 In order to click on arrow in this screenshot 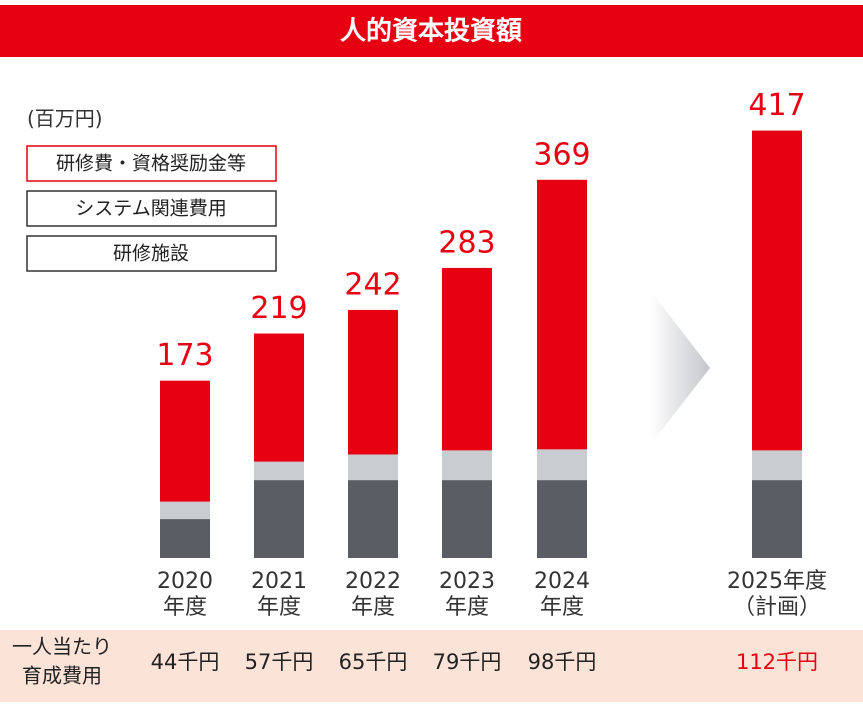, I will do `click(680, 367)`.